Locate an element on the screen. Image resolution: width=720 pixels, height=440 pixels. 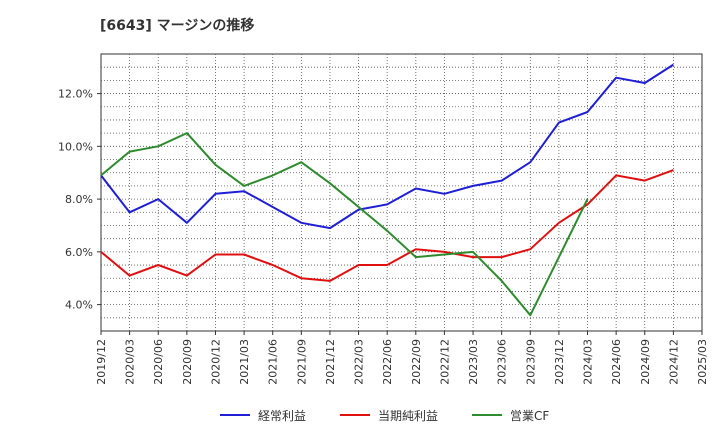
x-tick-label: 2023/12 is located at coordinates (559, 362).